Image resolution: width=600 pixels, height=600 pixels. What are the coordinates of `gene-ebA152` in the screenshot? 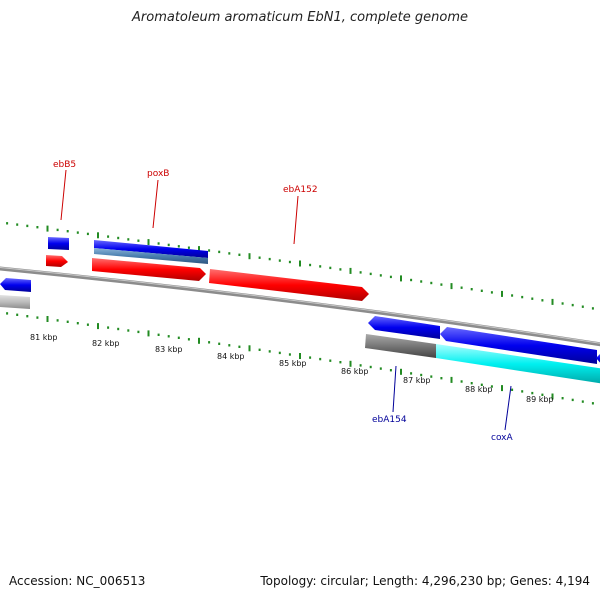 It's located at (289, 285).